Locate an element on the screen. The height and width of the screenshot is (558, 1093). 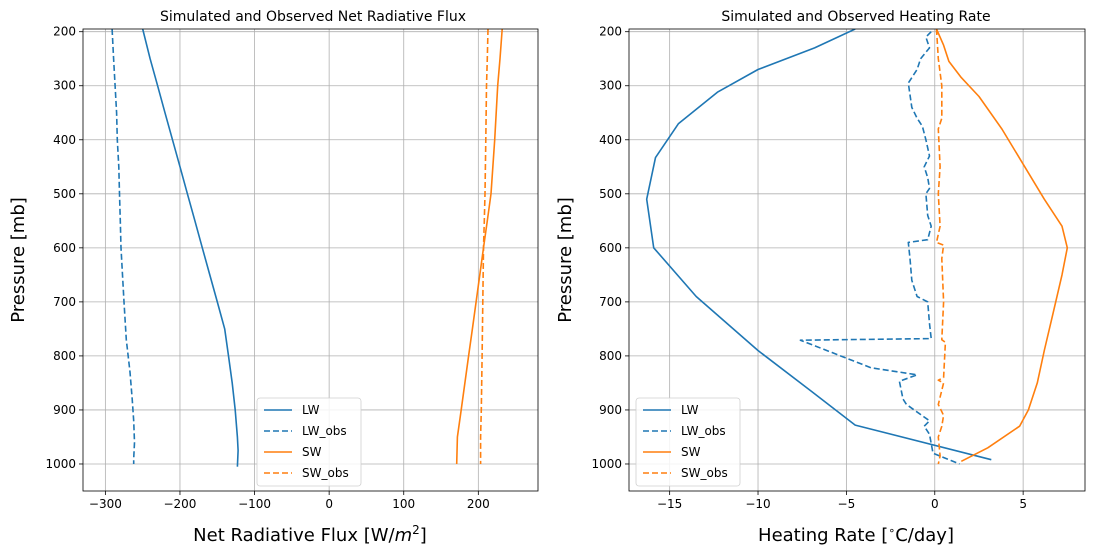
flux-chart-xtick-label: −200 is located at coordinates (179, 504).